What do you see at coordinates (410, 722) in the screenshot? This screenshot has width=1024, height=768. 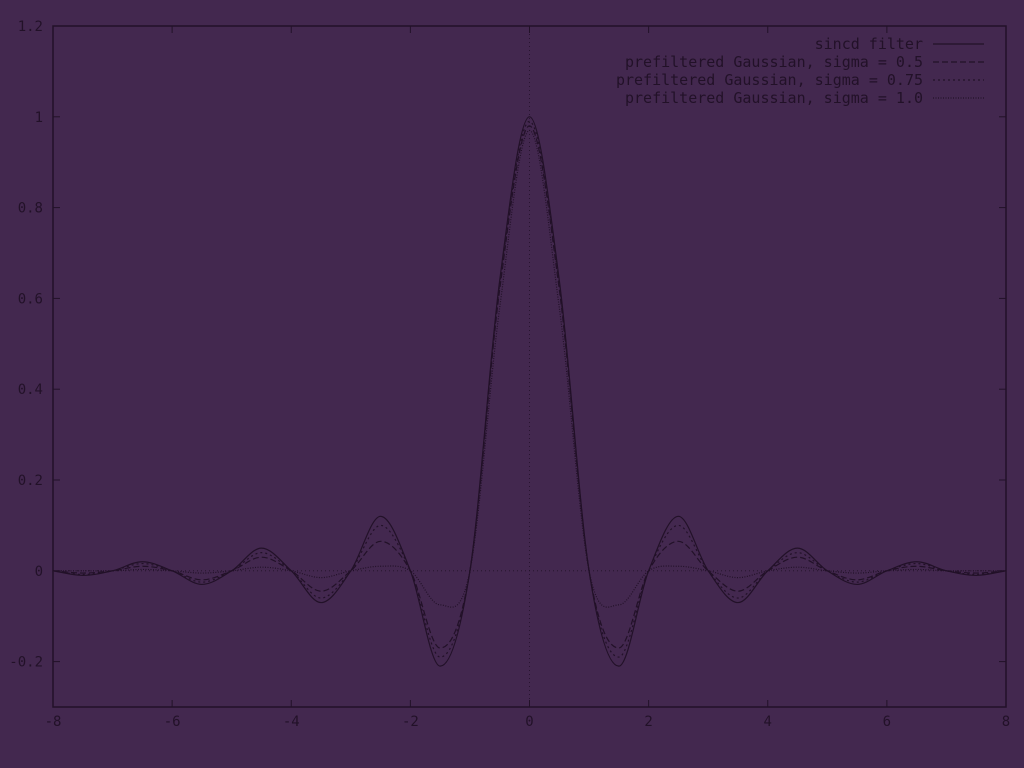 I see `x-tick-label: -2` at bounding box center [410, 722].